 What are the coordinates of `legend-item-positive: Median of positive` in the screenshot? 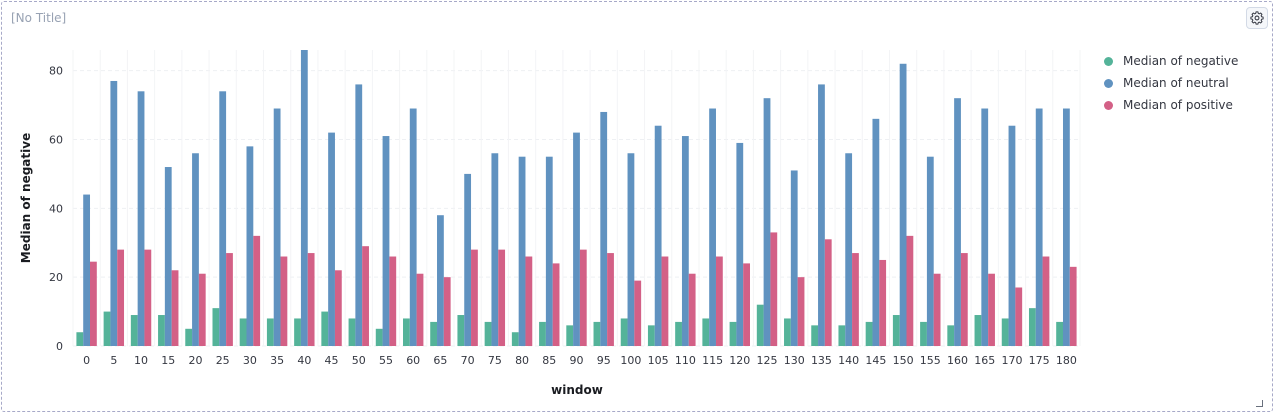 It's located at (1171, 105).